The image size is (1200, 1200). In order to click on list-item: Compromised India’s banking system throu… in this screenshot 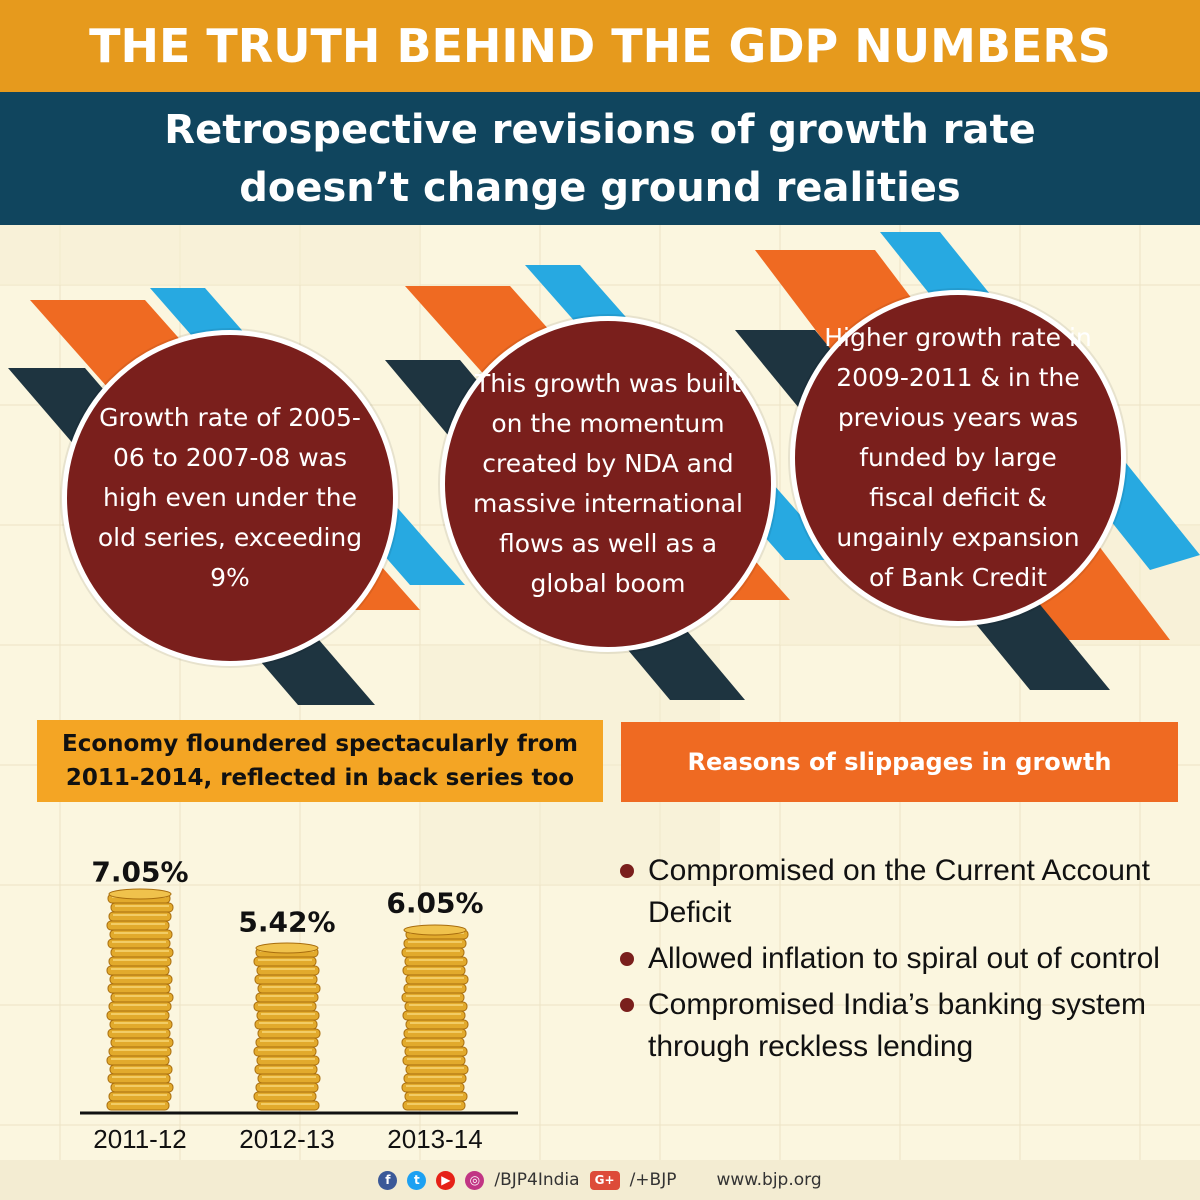, I will do `click(900, 1026)`.